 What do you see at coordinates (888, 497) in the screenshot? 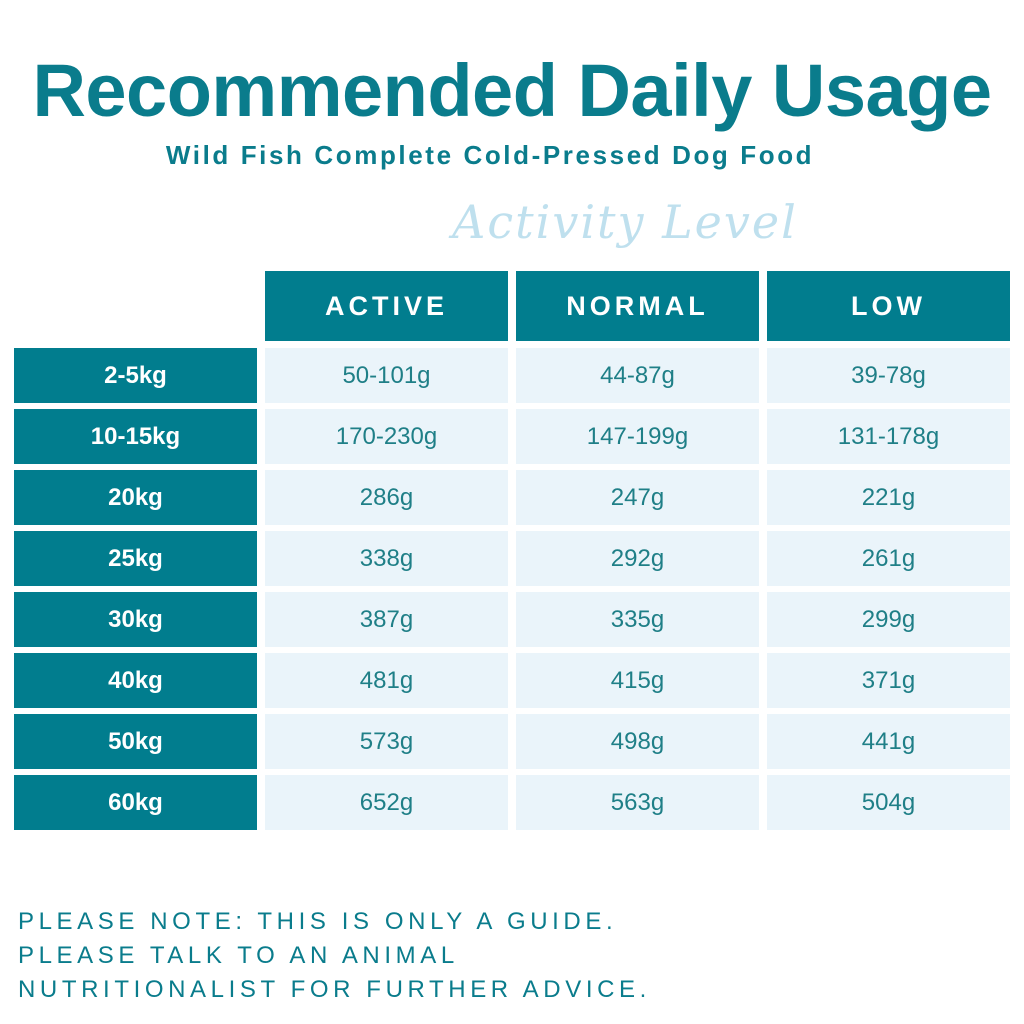
I see `table-cell: 221g` at bounding box center [888, 497].